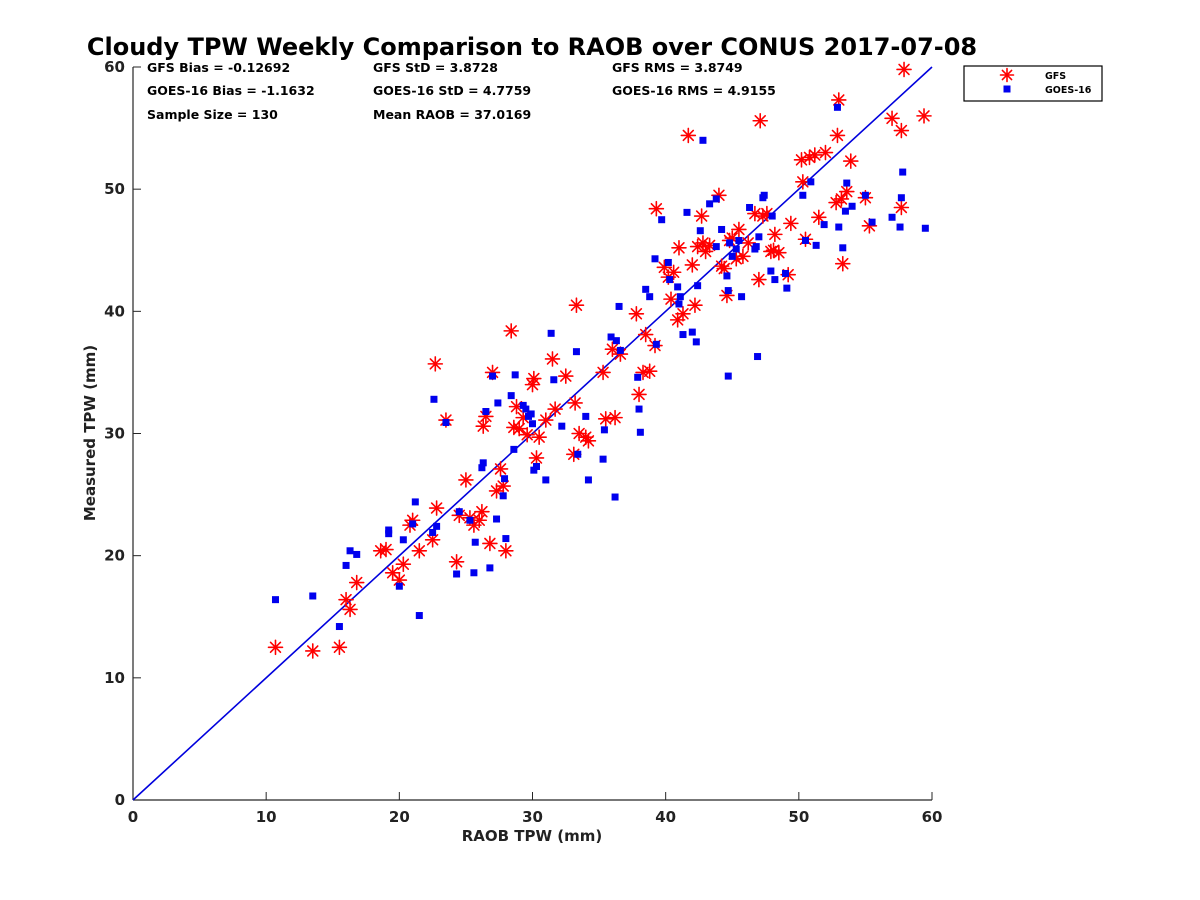  Describe the element at coordinates (665, 817) in the screenshot. I see `x-tick-label: 40` at that location.